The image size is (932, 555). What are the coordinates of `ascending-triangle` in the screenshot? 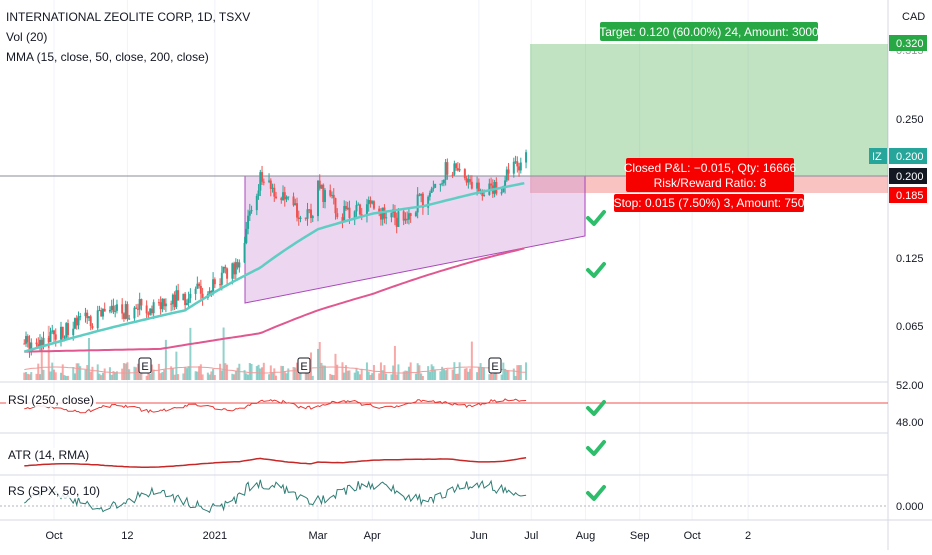 It's located at (415, 239).